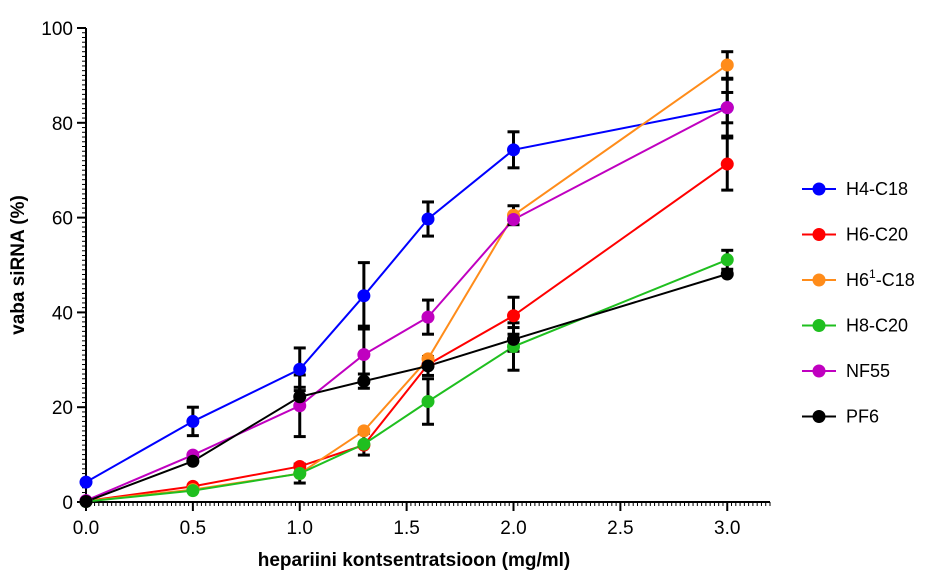 This screenshot has width=925, height=572. Describe the element at coordinates (877, 326) in the screenshot. I see `legend-label: H8-C20` at that location.